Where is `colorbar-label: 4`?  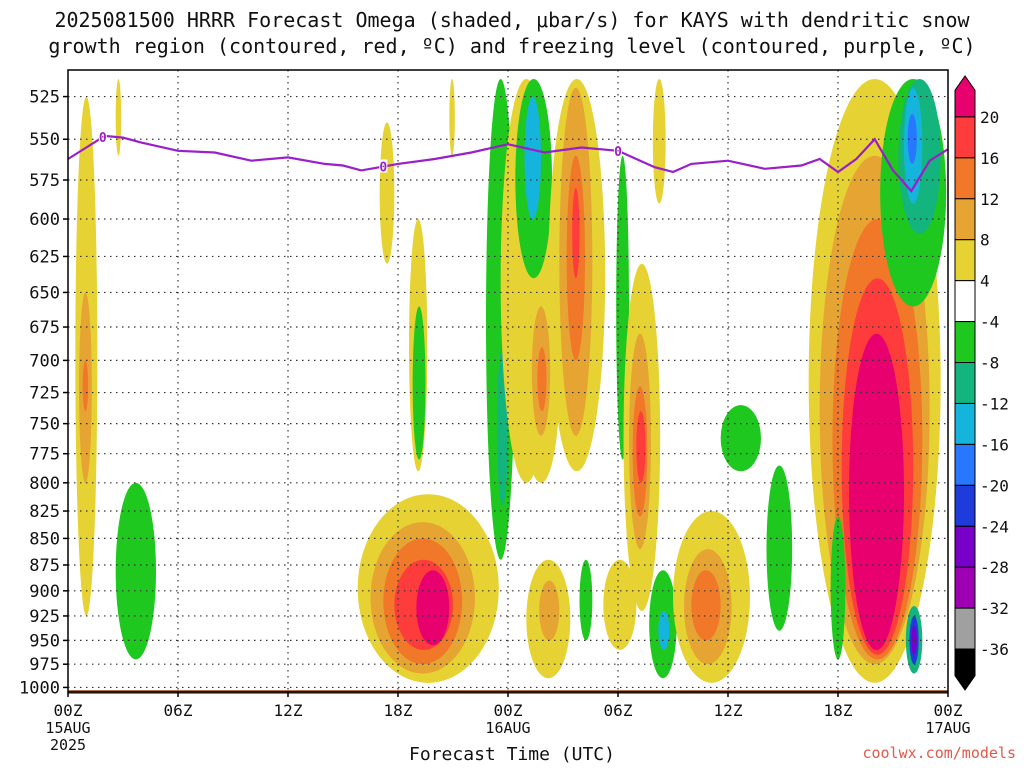 colorbar-label: 4 is located at coordinates (985, 281).